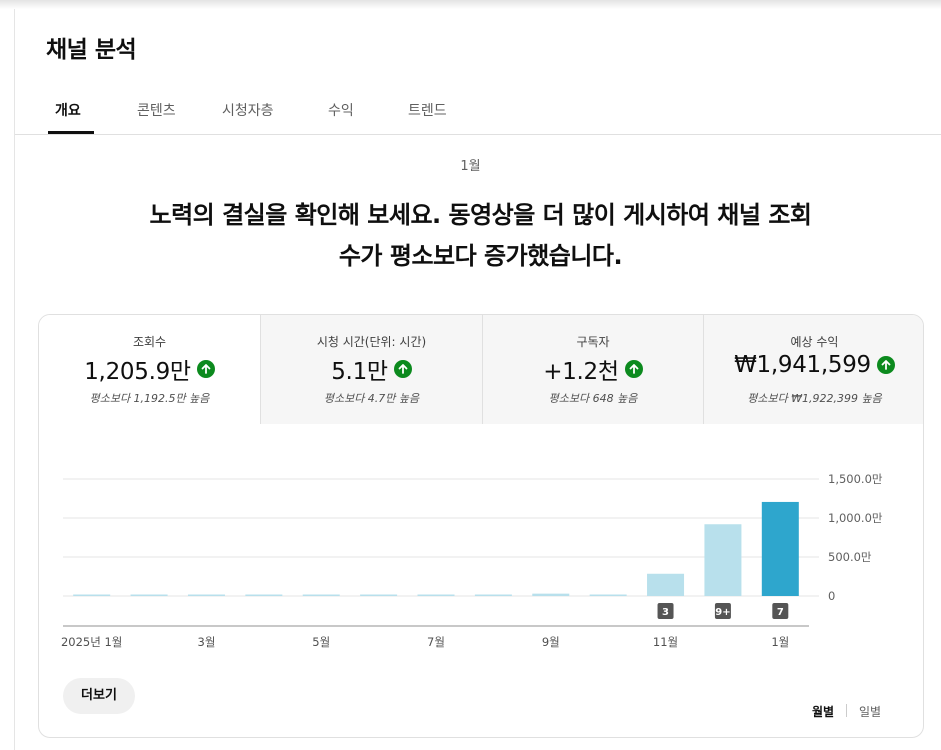 The width and height of the screenshot is (941, 750). I want to click on x-tick-label: 11월, so click(665, 642).